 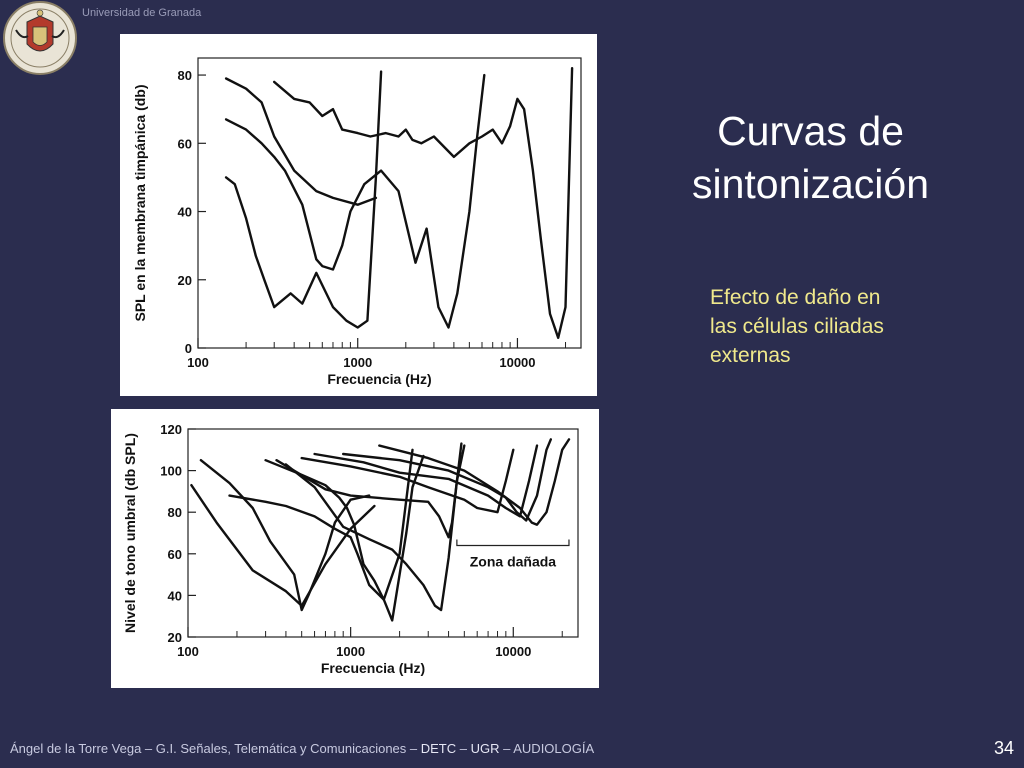 I want to click on slide-title-line2: sintonización, so click(x=810, y=184).